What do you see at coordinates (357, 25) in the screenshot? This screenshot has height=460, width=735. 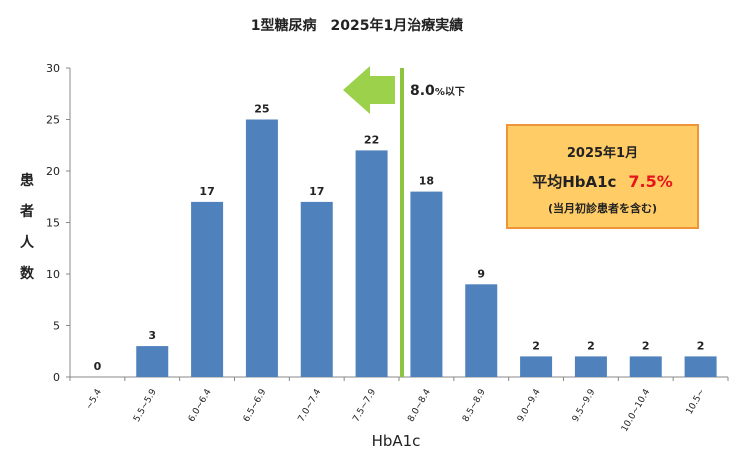 I see `chart-title: 1型糖尿病 2025年1月治療実績` at bounding box center [357, 25].